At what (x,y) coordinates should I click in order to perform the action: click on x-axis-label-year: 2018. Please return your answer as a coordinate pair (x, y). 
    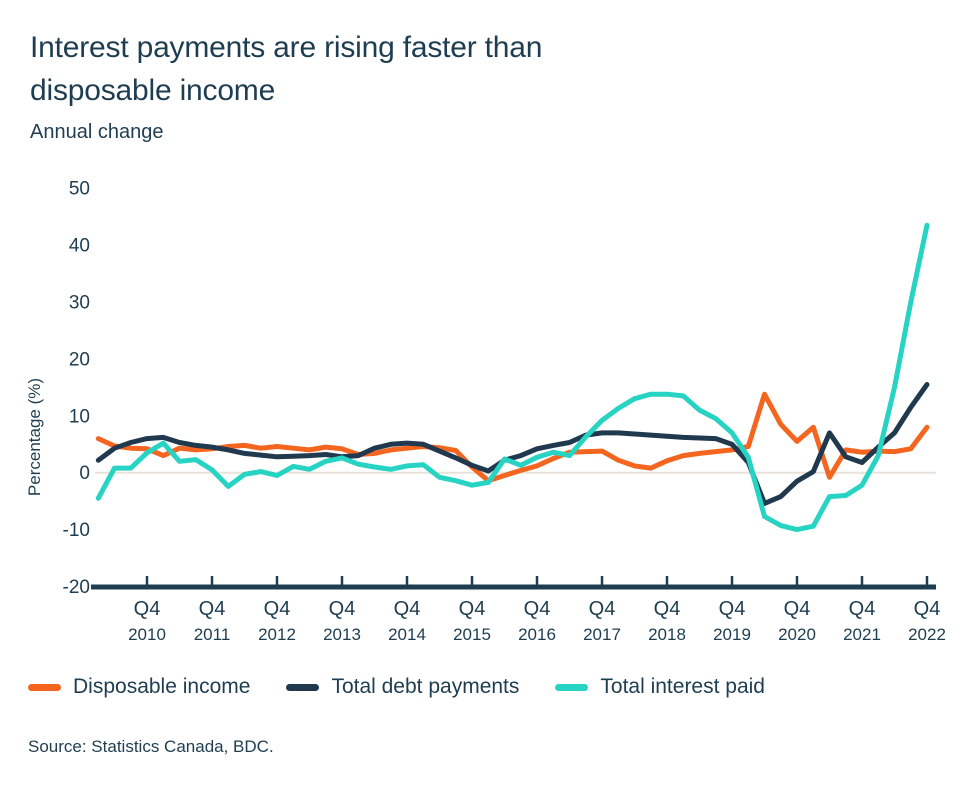
    Looking at the image, I should click on (667, 634).